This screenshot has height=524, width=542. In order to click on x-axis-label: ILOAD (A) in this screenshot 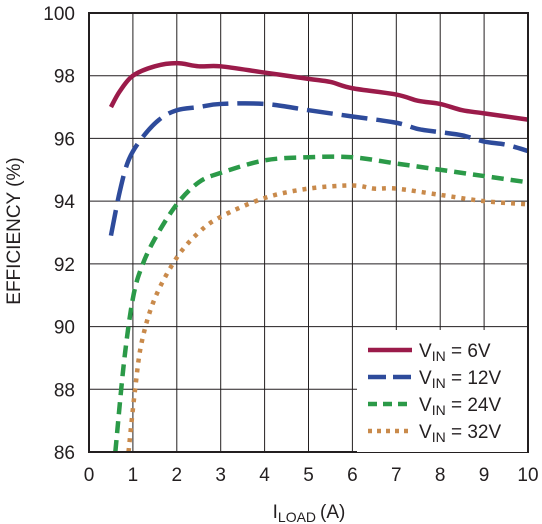, I will do `click(309, 513)`.